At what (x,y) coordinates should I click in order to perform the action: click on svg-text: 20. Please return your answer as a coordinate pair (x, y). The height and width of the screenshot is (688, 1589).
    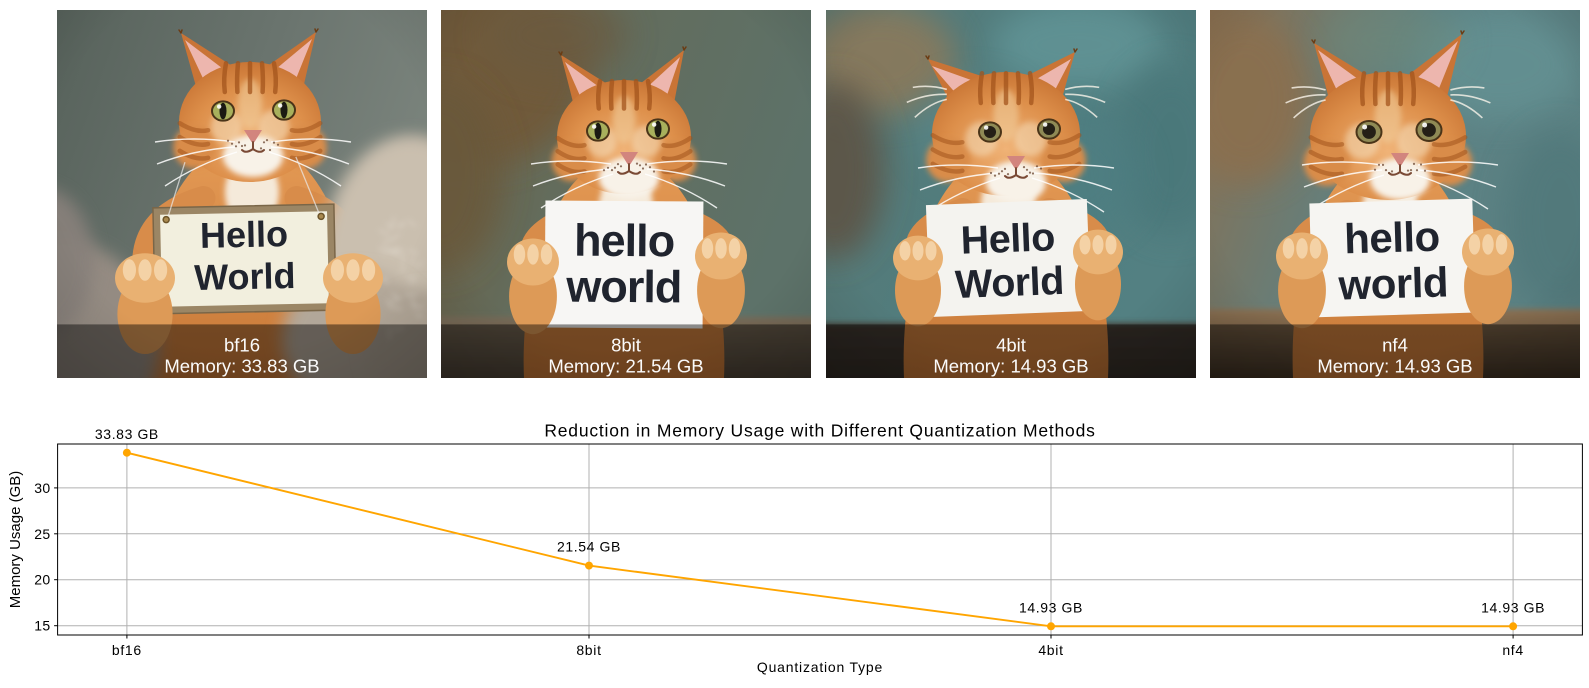
    Looking at the image, I should click on (42, 580).